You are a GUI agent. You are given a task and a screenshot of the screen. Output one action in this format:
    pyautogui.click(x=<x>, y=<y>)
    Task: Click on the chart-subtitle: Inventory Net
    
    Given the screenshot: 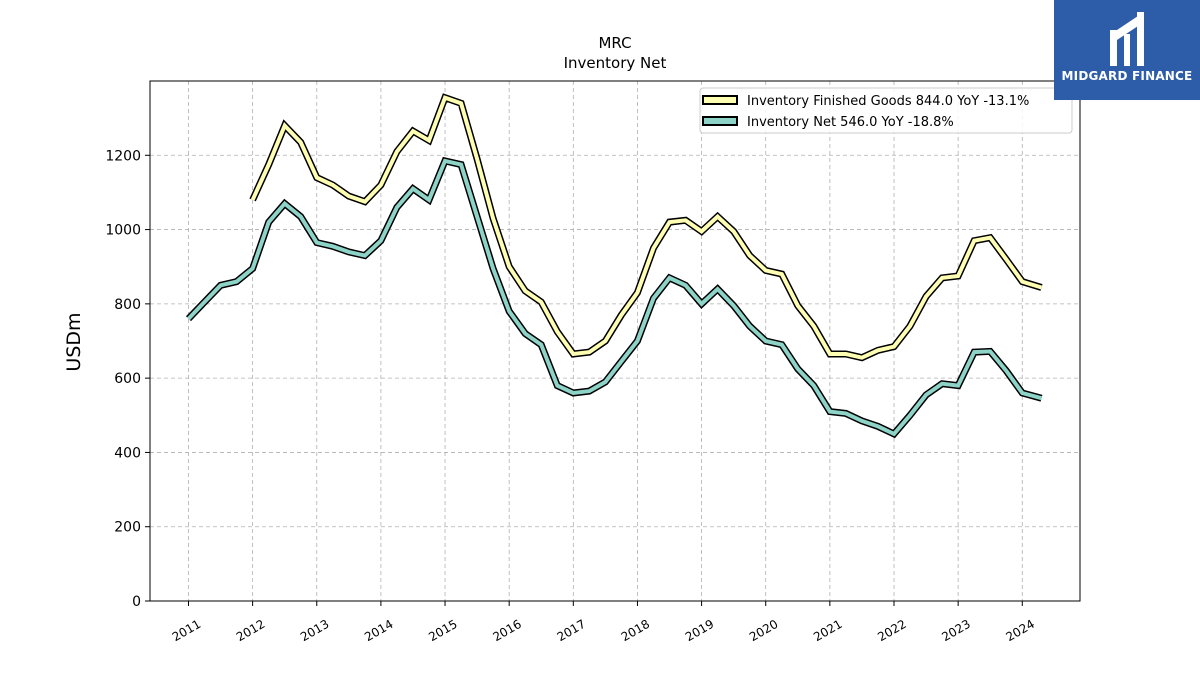 What is the action you would take?
    pyautogui.click(x=615, y=63)
    